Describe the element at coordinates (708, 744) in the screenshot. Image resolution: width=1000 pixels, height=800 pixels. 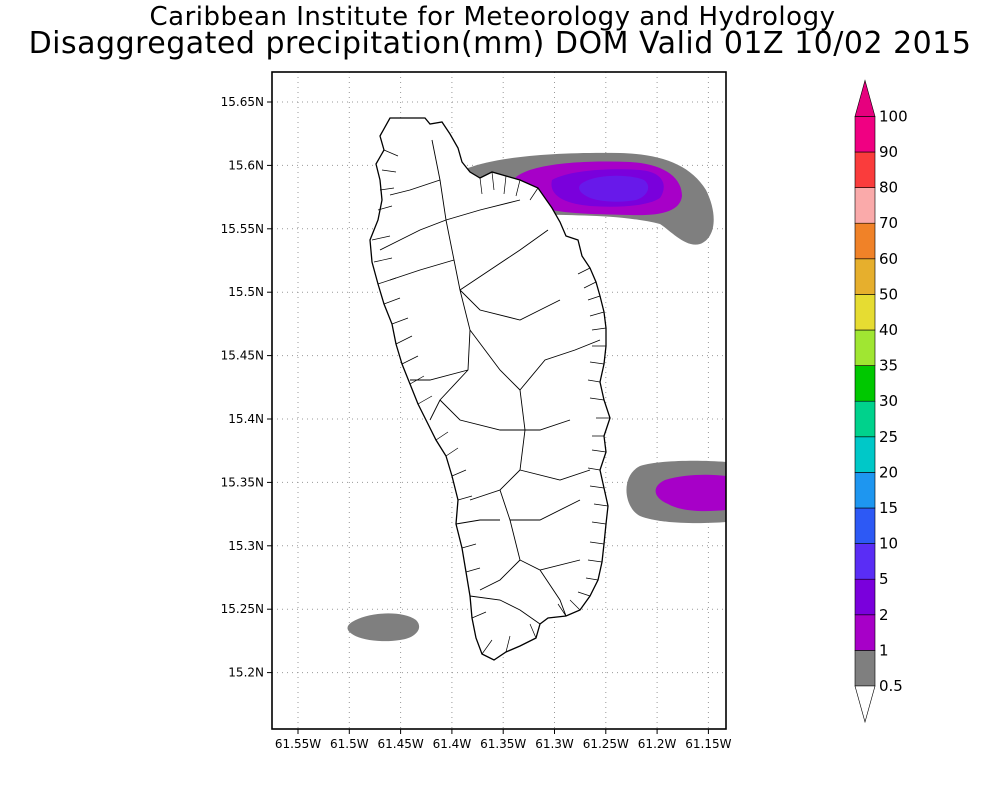
I see `lon-tick-label: 61.15W` at that location.